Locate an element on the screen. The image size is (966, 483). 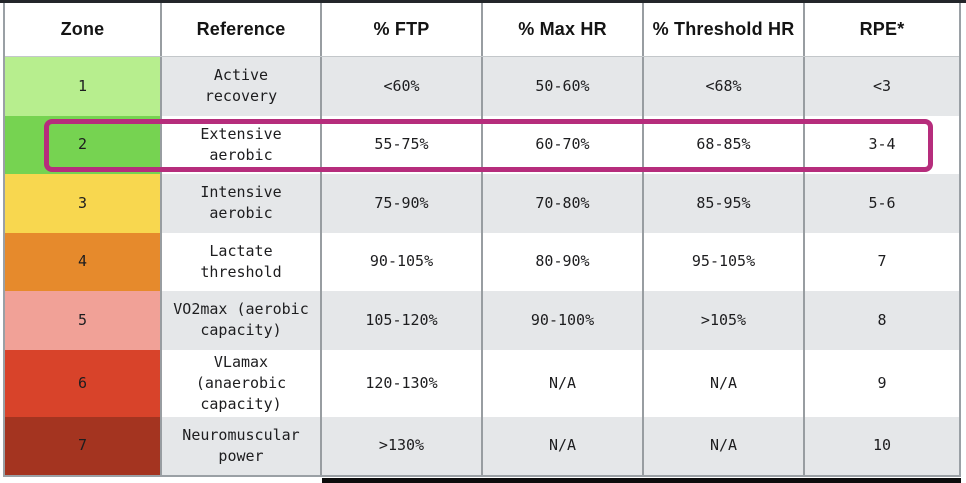
column-header-max_hr: % Max HR is located at coordinates (561, 29).